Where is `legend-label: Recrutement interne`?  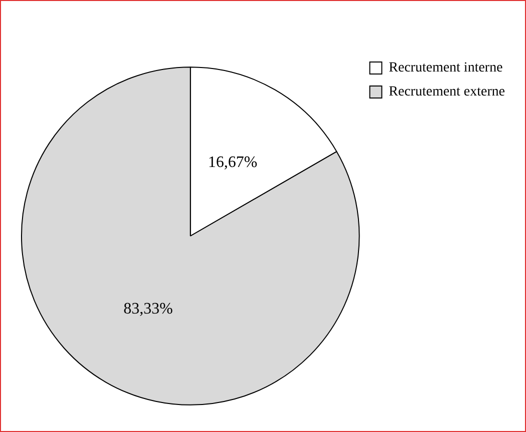
legend-label: Recrutement interne is located at coordinates (445, 68).